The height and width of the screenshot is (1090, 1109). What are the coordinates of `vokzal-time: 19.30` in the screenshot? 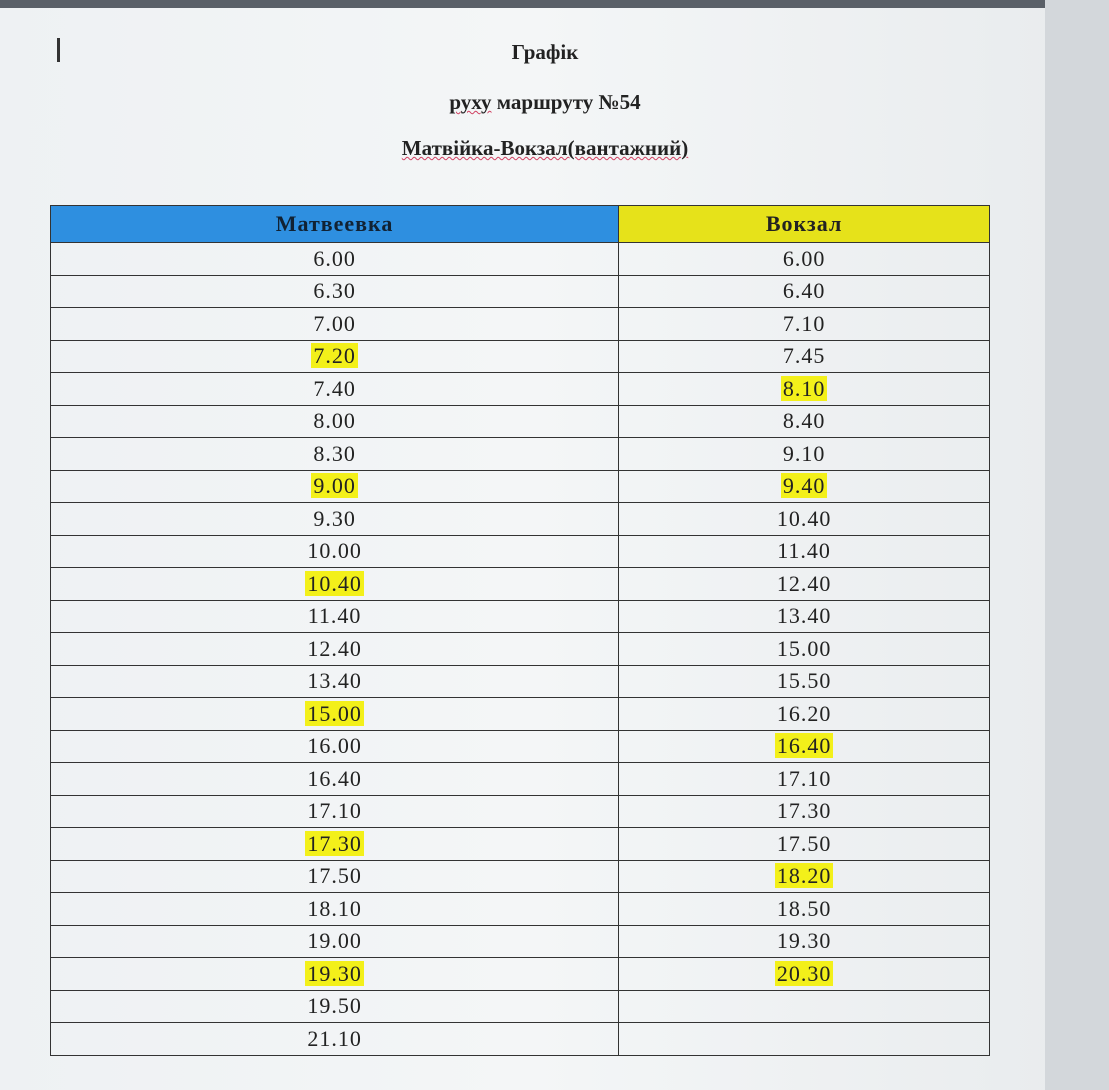 It's located at (804, 941).